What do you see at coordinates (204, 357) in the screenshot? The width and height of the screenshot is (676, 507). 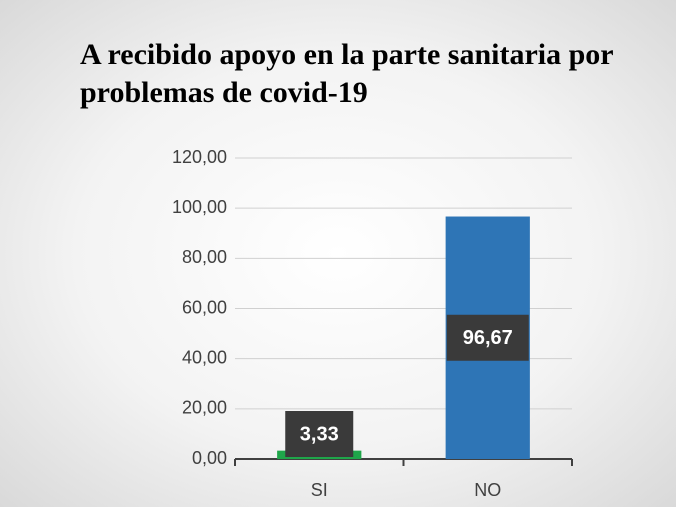 I see `y-tick-label: 40,00` at bounding box center [204, 357].